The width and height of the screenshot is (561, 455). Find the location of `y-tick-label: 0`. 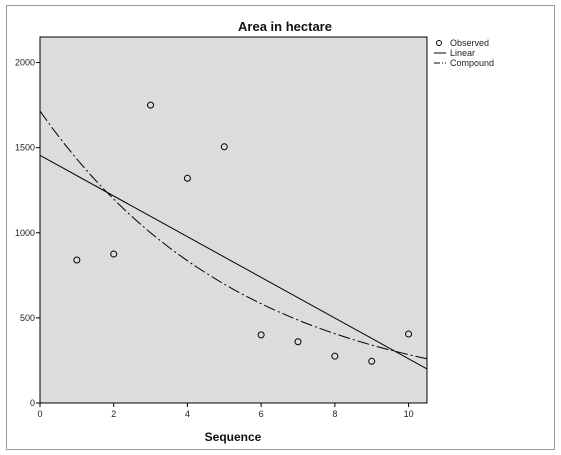

y-tick-label: 0 is located at coordinates (32, 403).